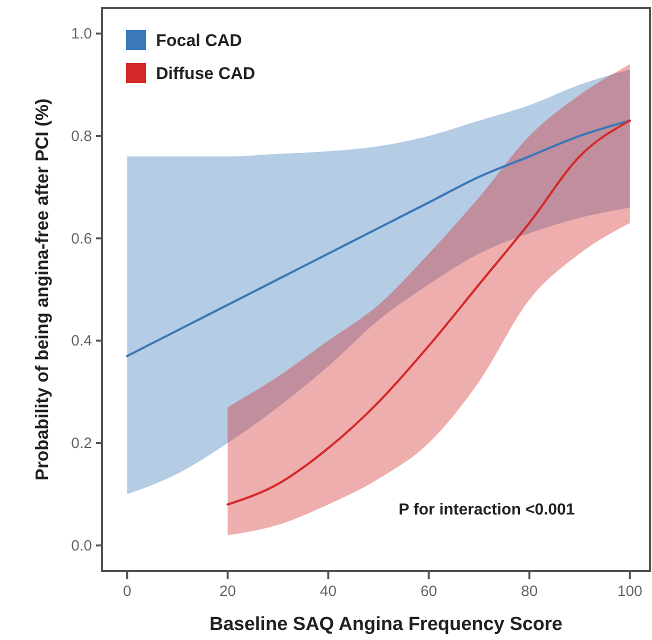 Image resolution: width=652 pixels, height=640 pixels. What do you see at coordinates (81, 34) in the screenshot?
I see `y-tick-label: 1.0` at bounding box center [81, 34].